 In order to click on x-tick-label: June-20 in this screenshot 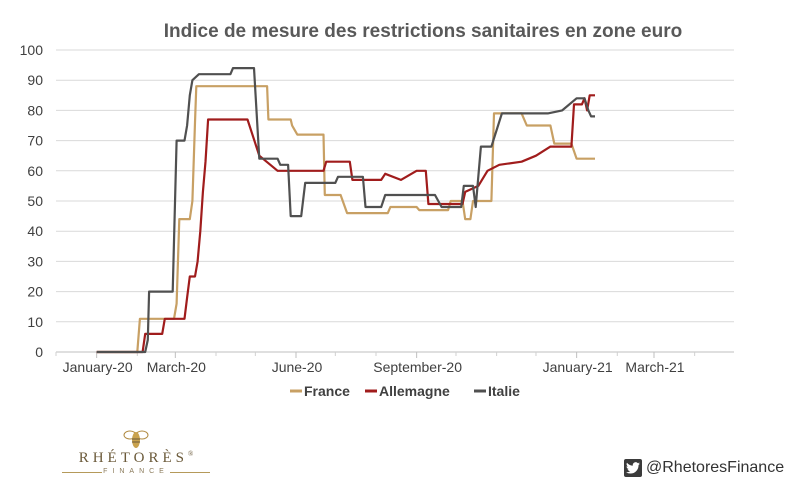, I will do `click(297, 367)`.